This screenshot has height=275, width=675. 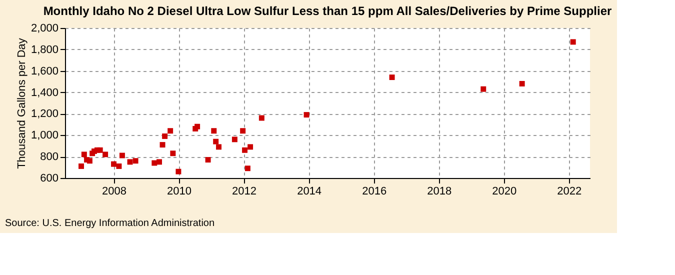 I want to click on x-tick-label: 2018, so click(x=439, y=192).